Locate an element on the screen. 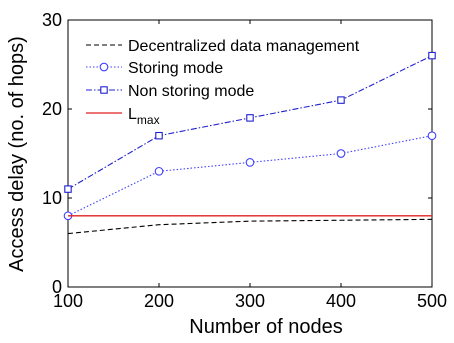 The width and height of the screenshot is (454, 343). y-tick-label: 0 is located at coordinates (57, 287).